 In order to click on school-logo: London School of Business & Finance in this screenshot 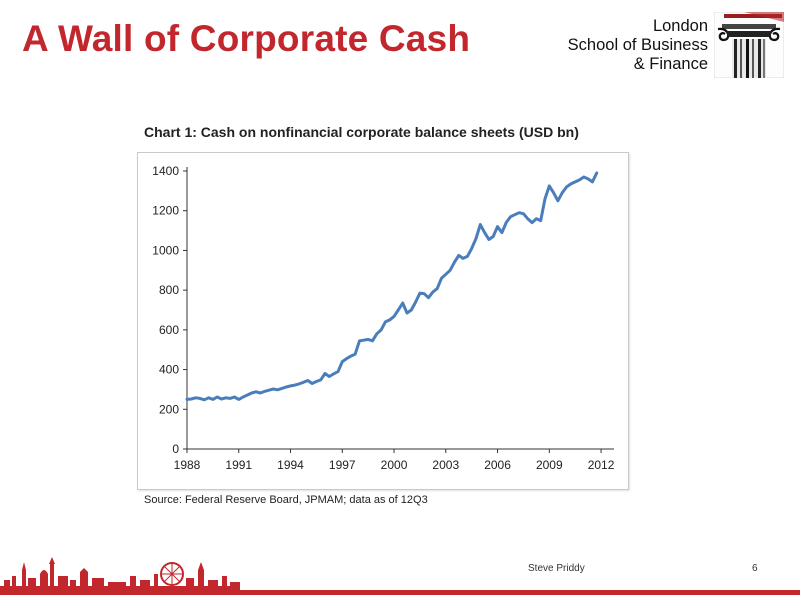, I will do `click(673, 46)`.